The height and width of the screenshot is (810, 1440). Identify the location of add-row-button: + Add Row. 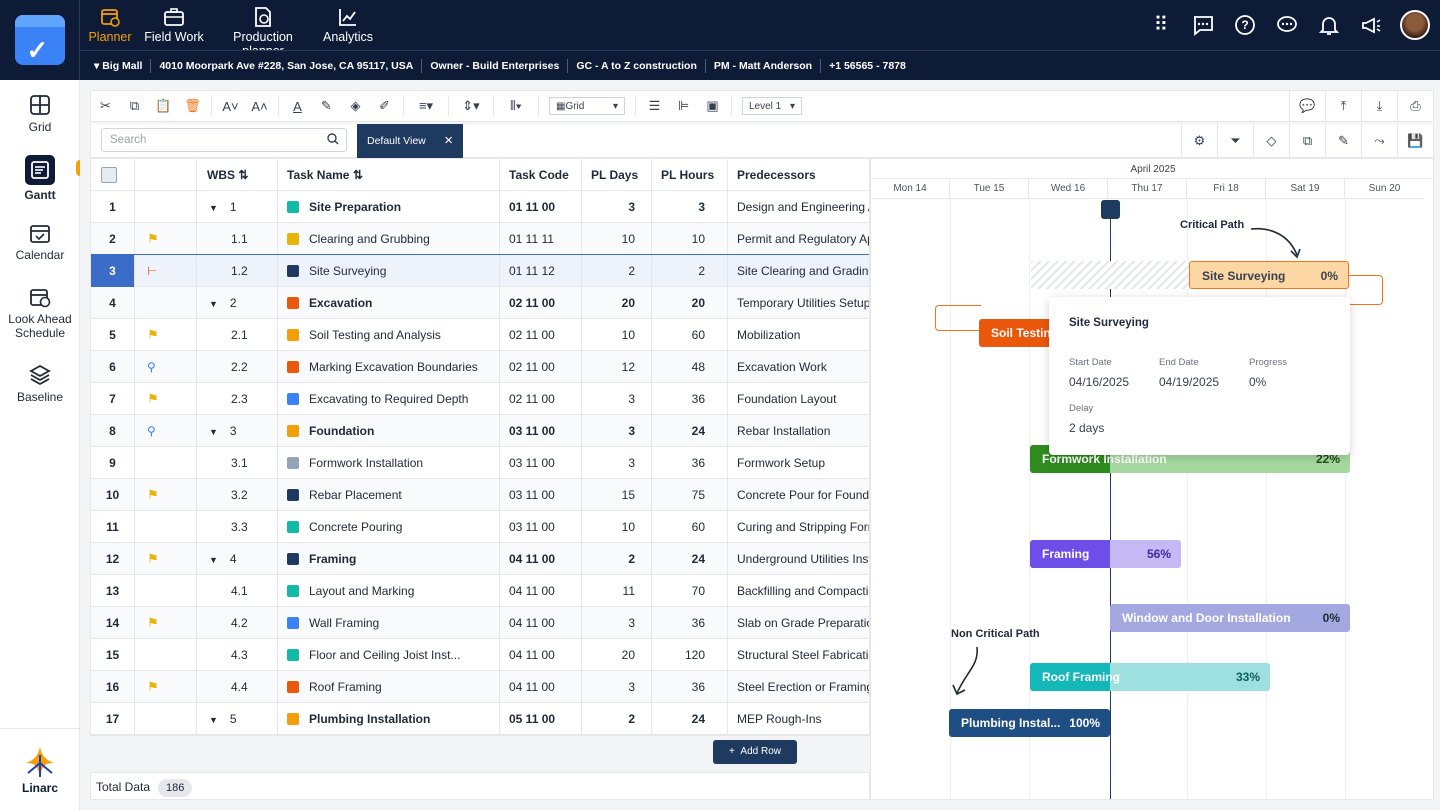
(755, 752).